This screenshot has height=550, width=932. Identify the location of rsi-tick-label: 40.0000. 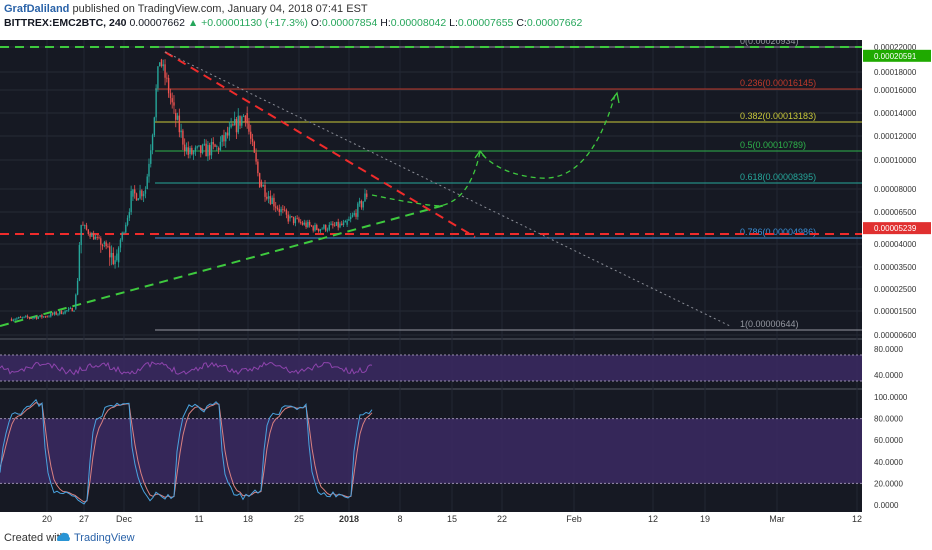
(888, 375).